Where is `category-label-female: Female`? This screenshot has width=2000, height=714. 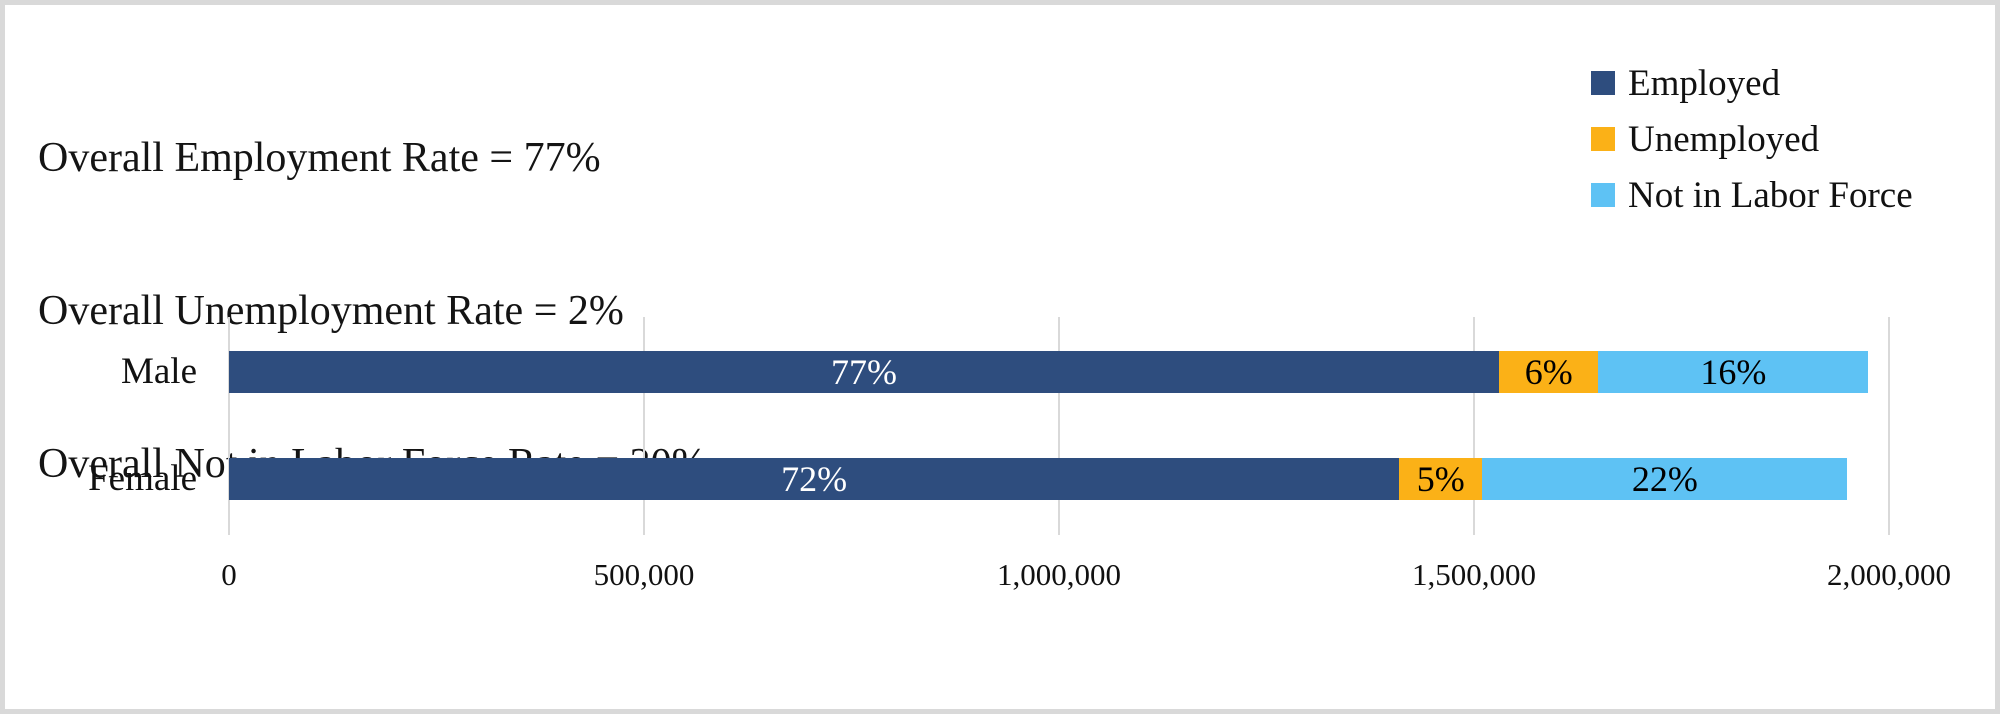
category-label-female: Female is located at coordinates (142, 478).